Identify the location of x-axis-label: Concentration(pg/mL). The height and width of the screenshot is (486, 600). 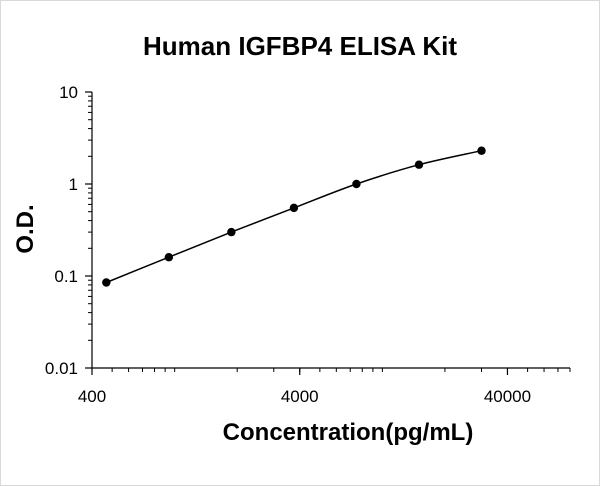
(348, 432).